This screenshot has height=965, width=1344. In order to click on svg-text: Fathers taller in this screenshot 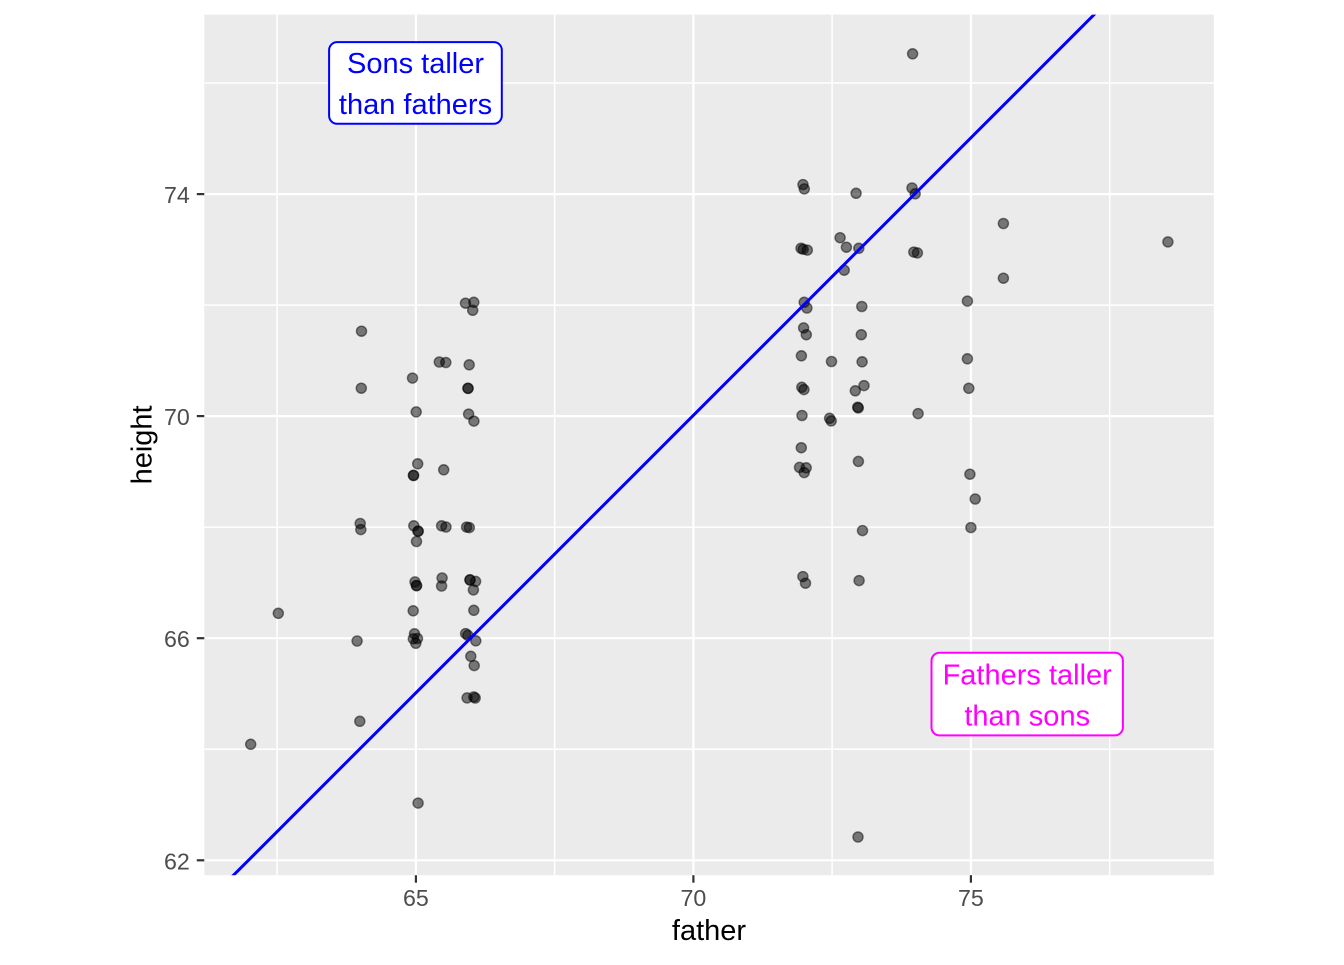, I will do `click(1028, 675)`.